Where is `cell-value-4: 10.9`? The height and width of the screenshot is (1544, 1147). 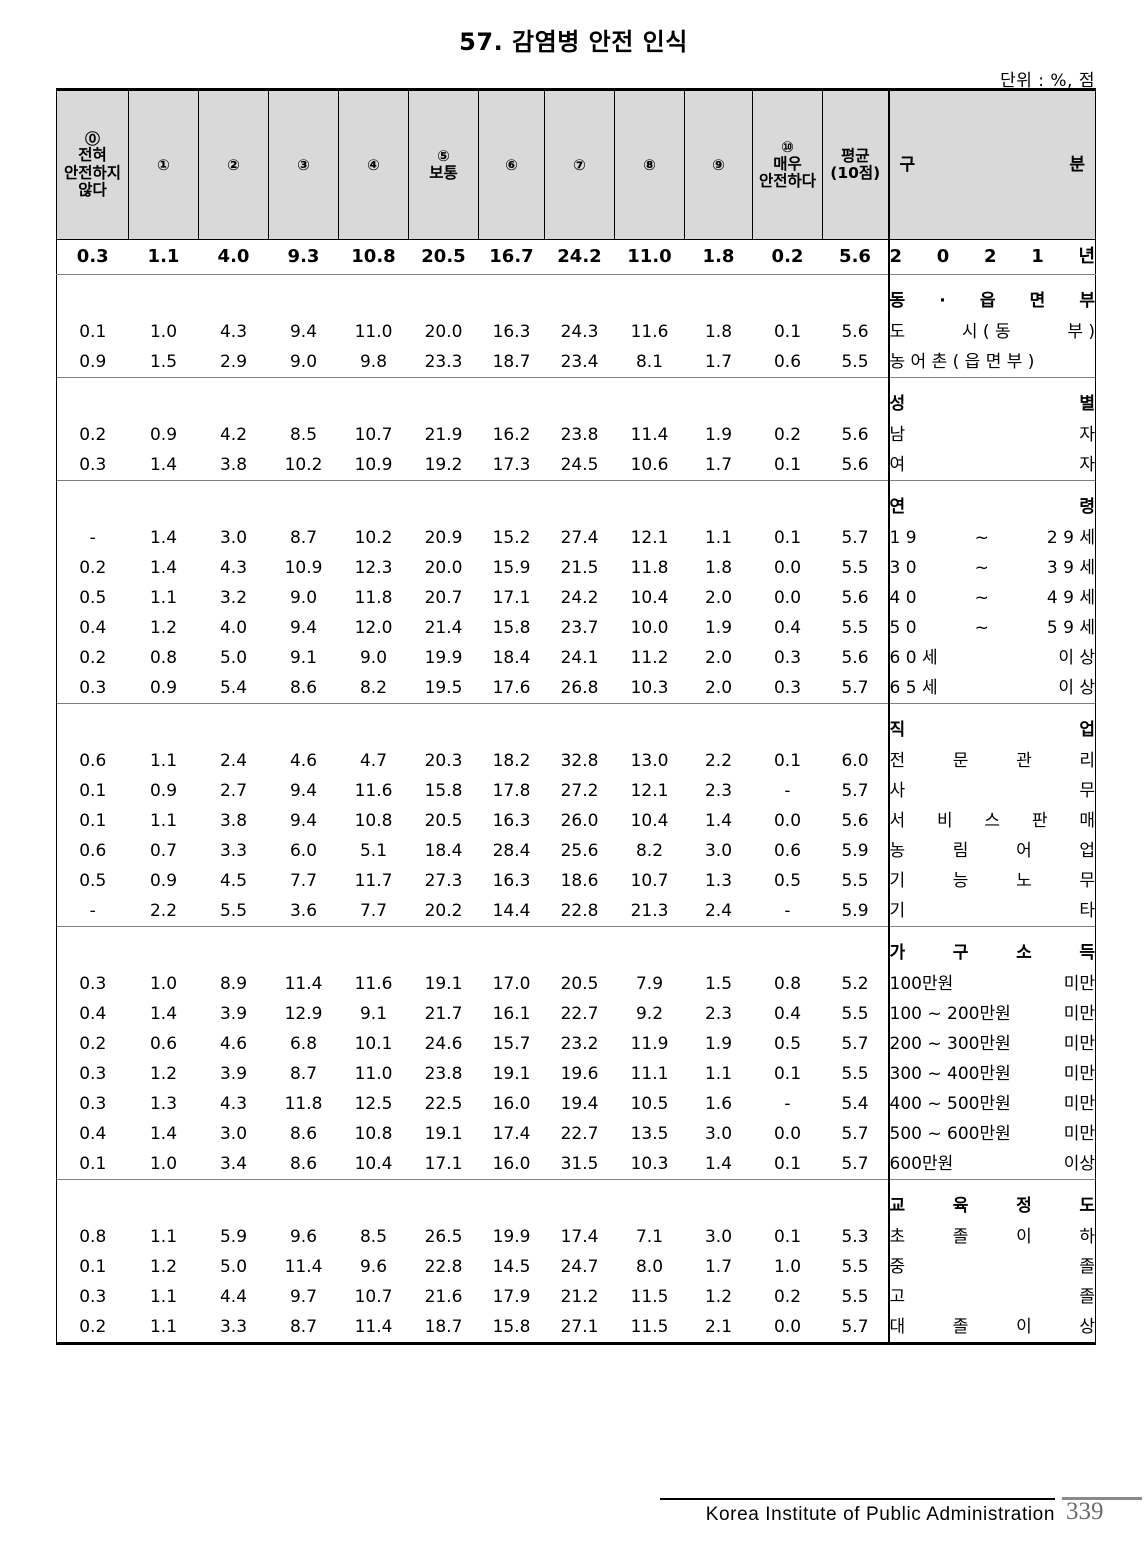 cell-value-4: 10.9 is located at coordinates (373, 465).